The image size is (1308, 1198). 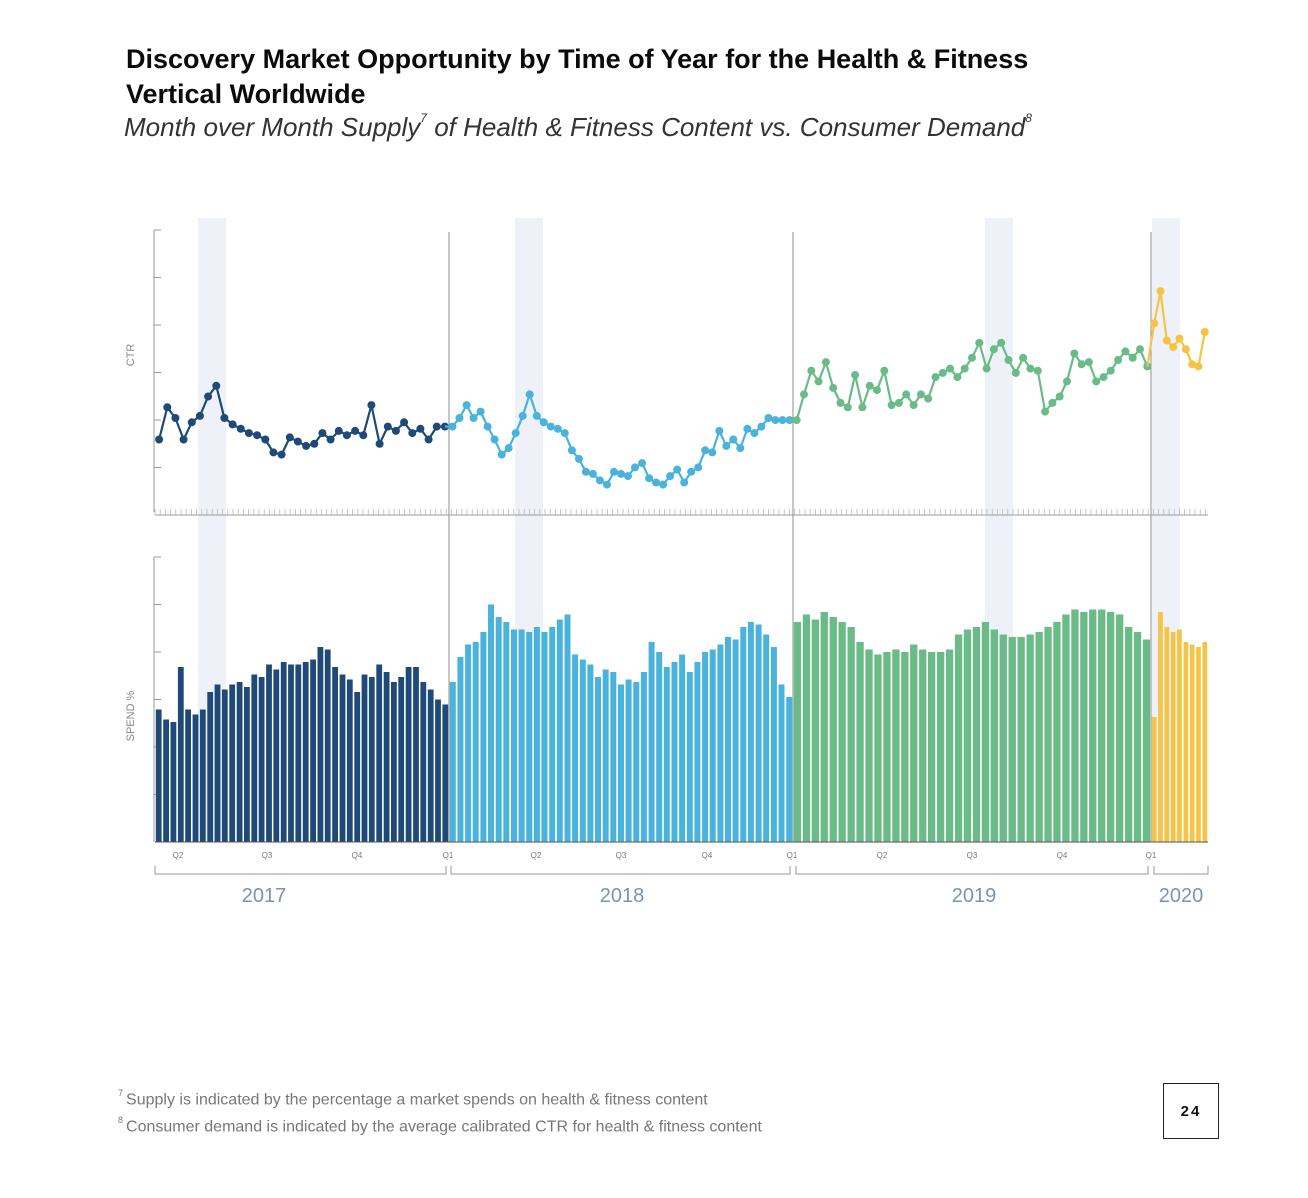 I want to click on year-label: 2017, so click(x=264, y=896).